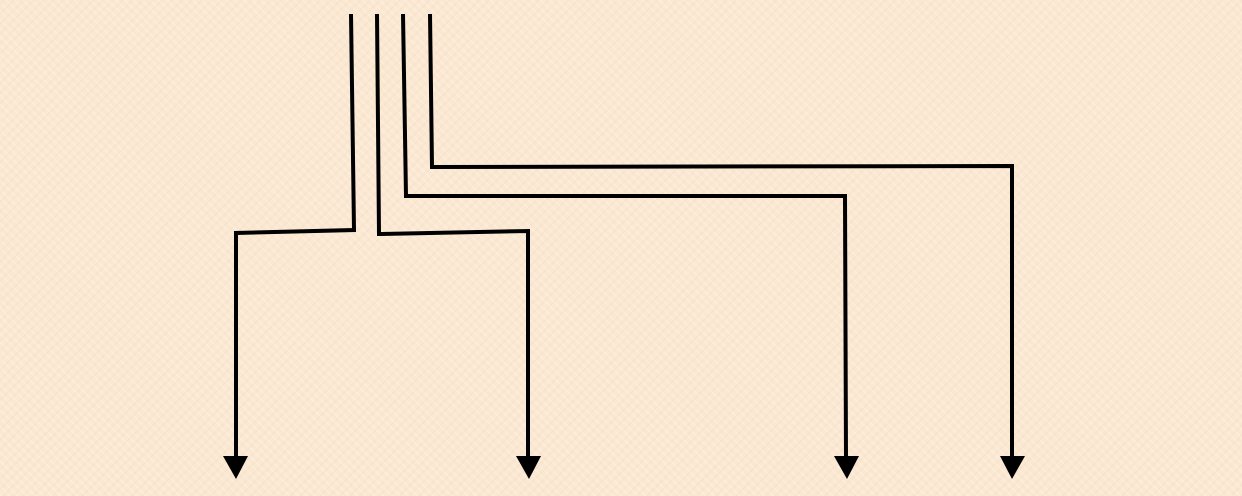 This screenshot has height=496, width=1242. Describe the element at coordinates (528, 467) in the screenshot. I see `connector-2-arrowhead-icon` at that location.